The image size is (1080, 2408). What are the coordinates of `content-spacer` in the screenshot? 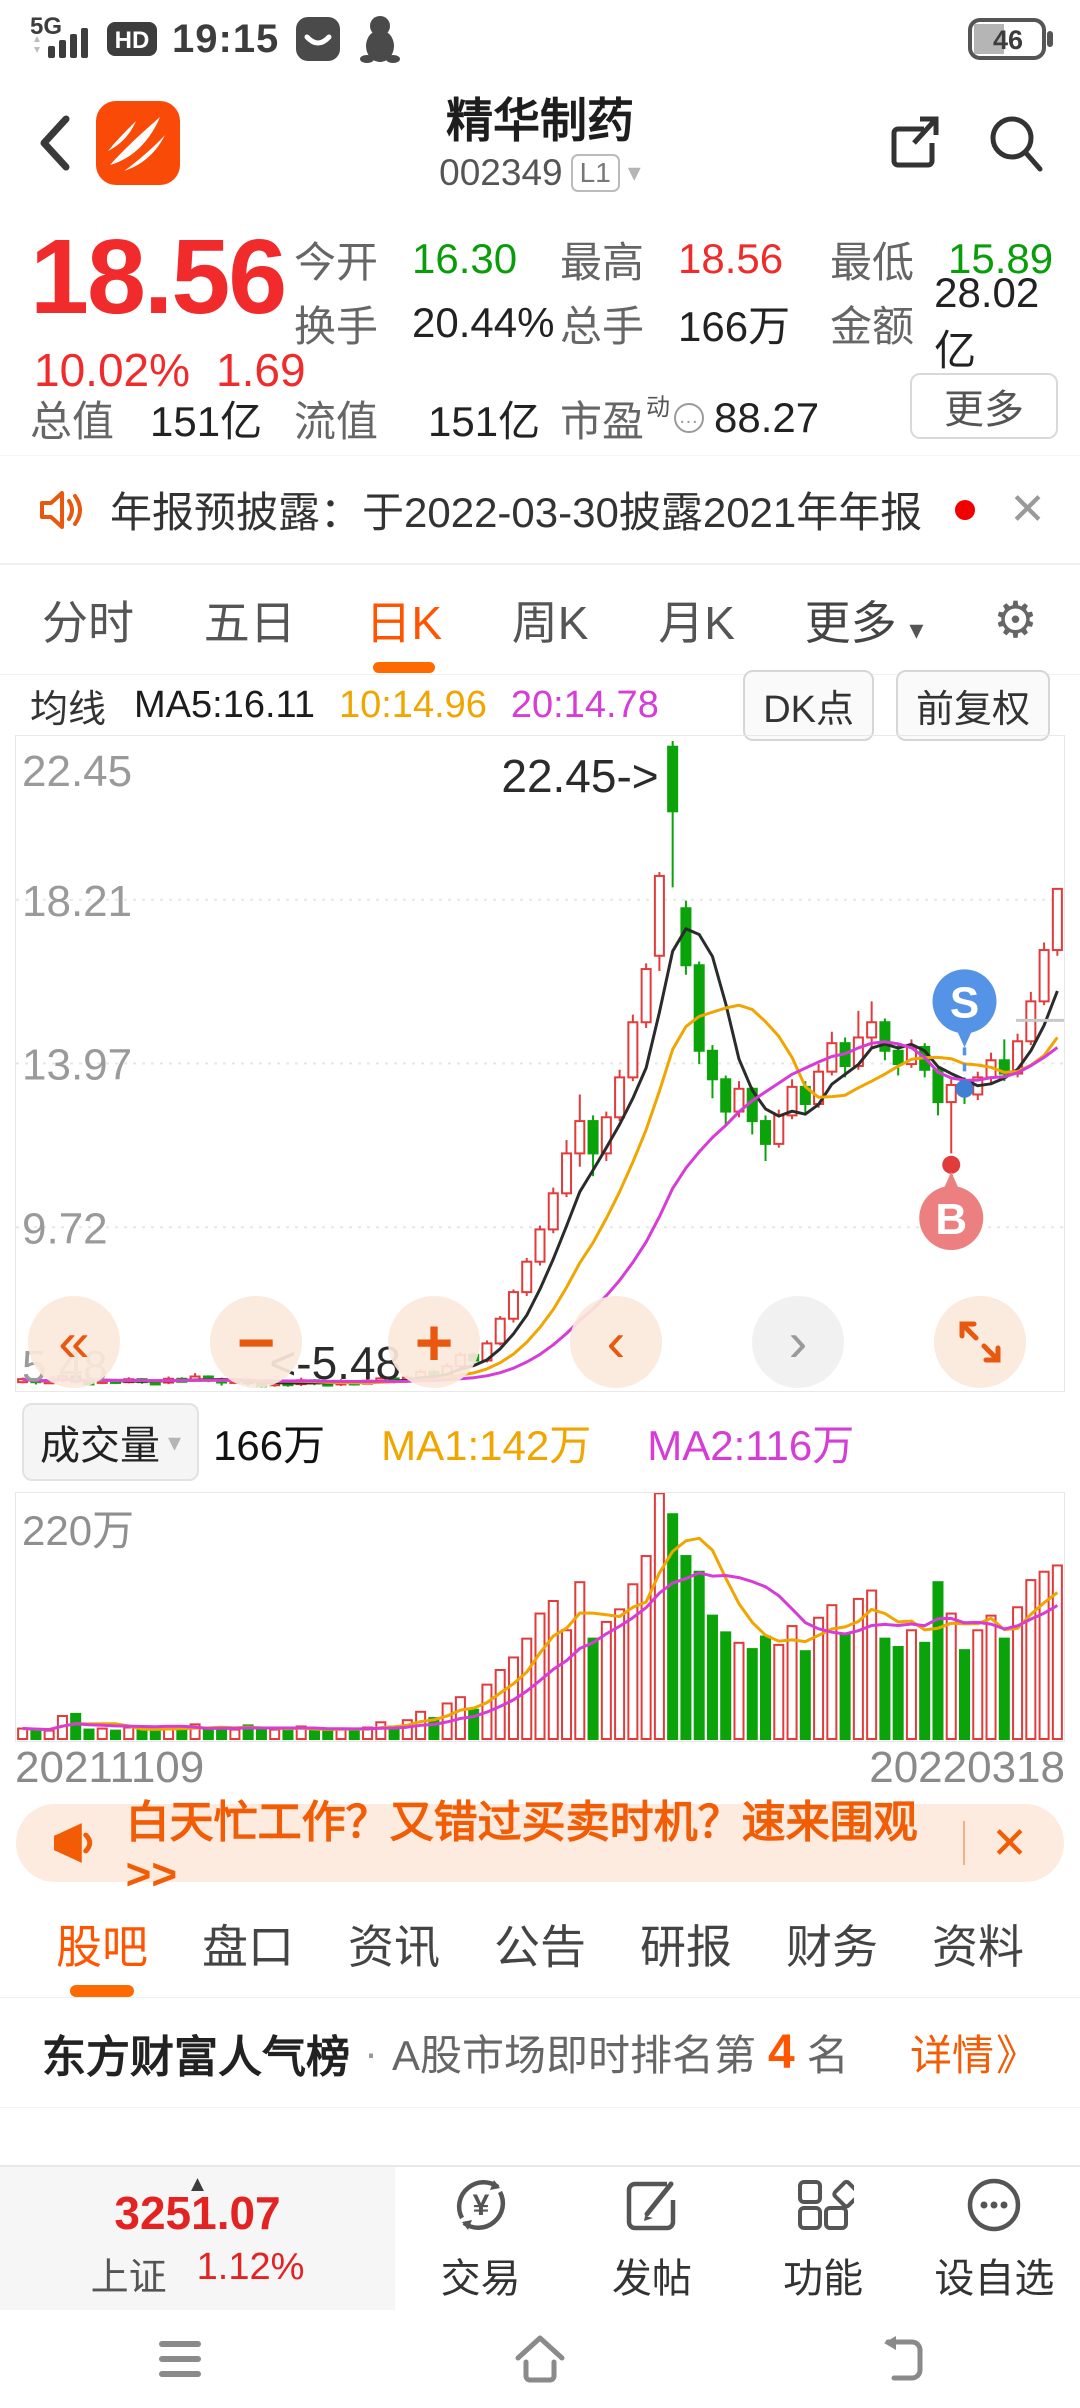 It's located at (540, 2136).